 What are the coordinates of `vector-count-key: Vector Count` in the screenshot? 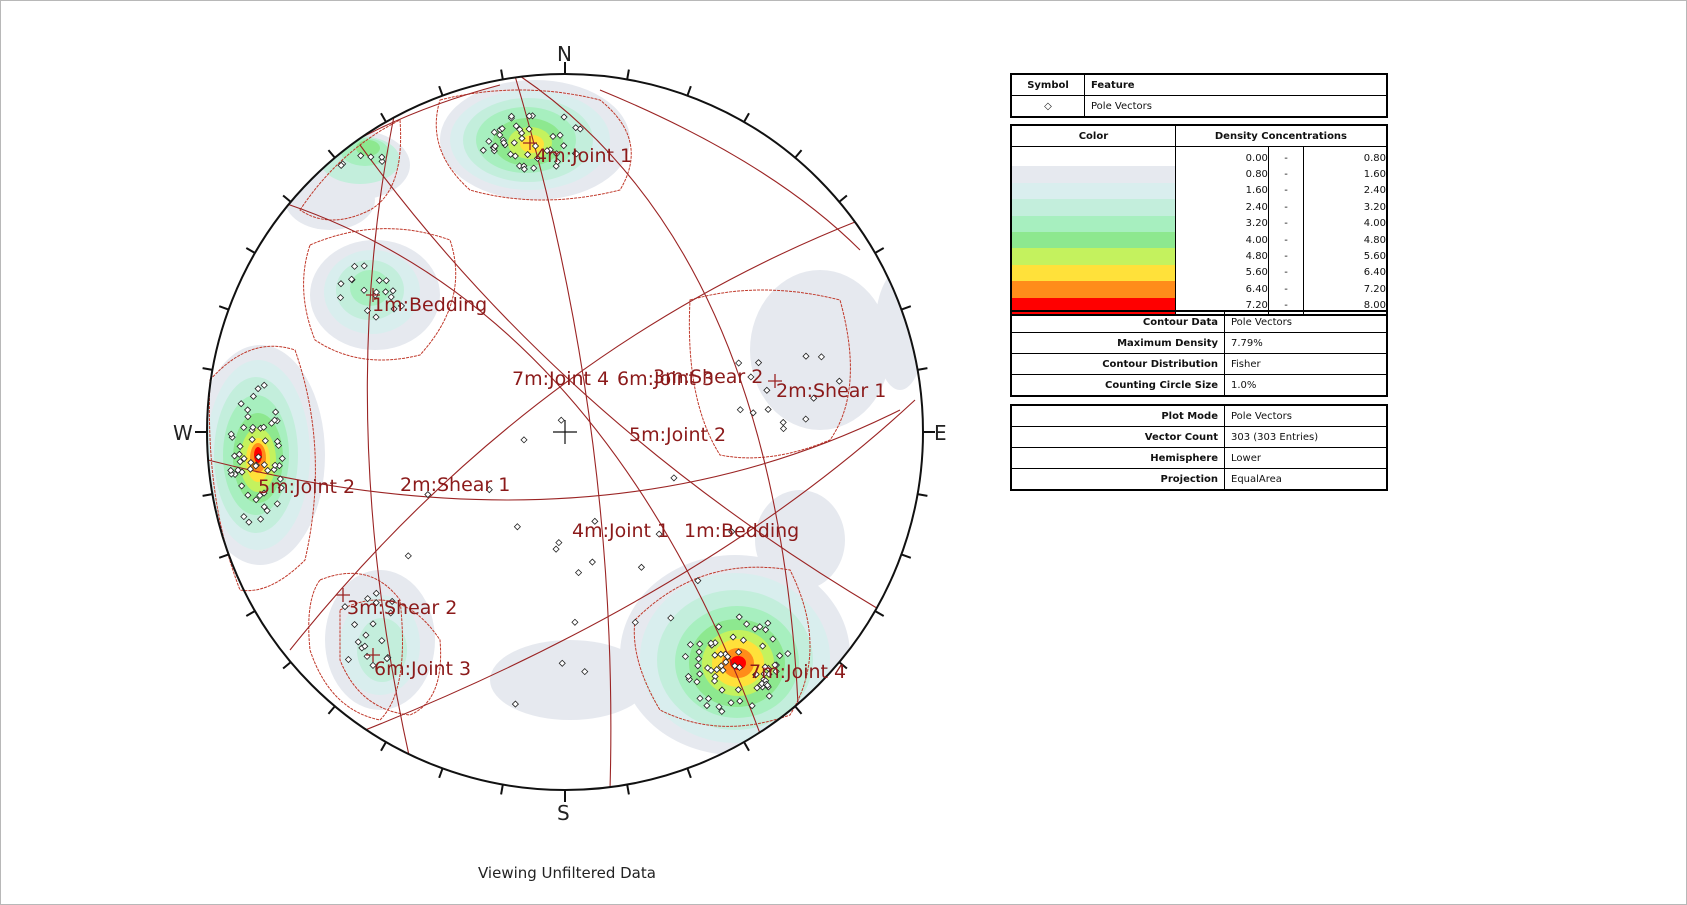 It's located at (1117, 437).